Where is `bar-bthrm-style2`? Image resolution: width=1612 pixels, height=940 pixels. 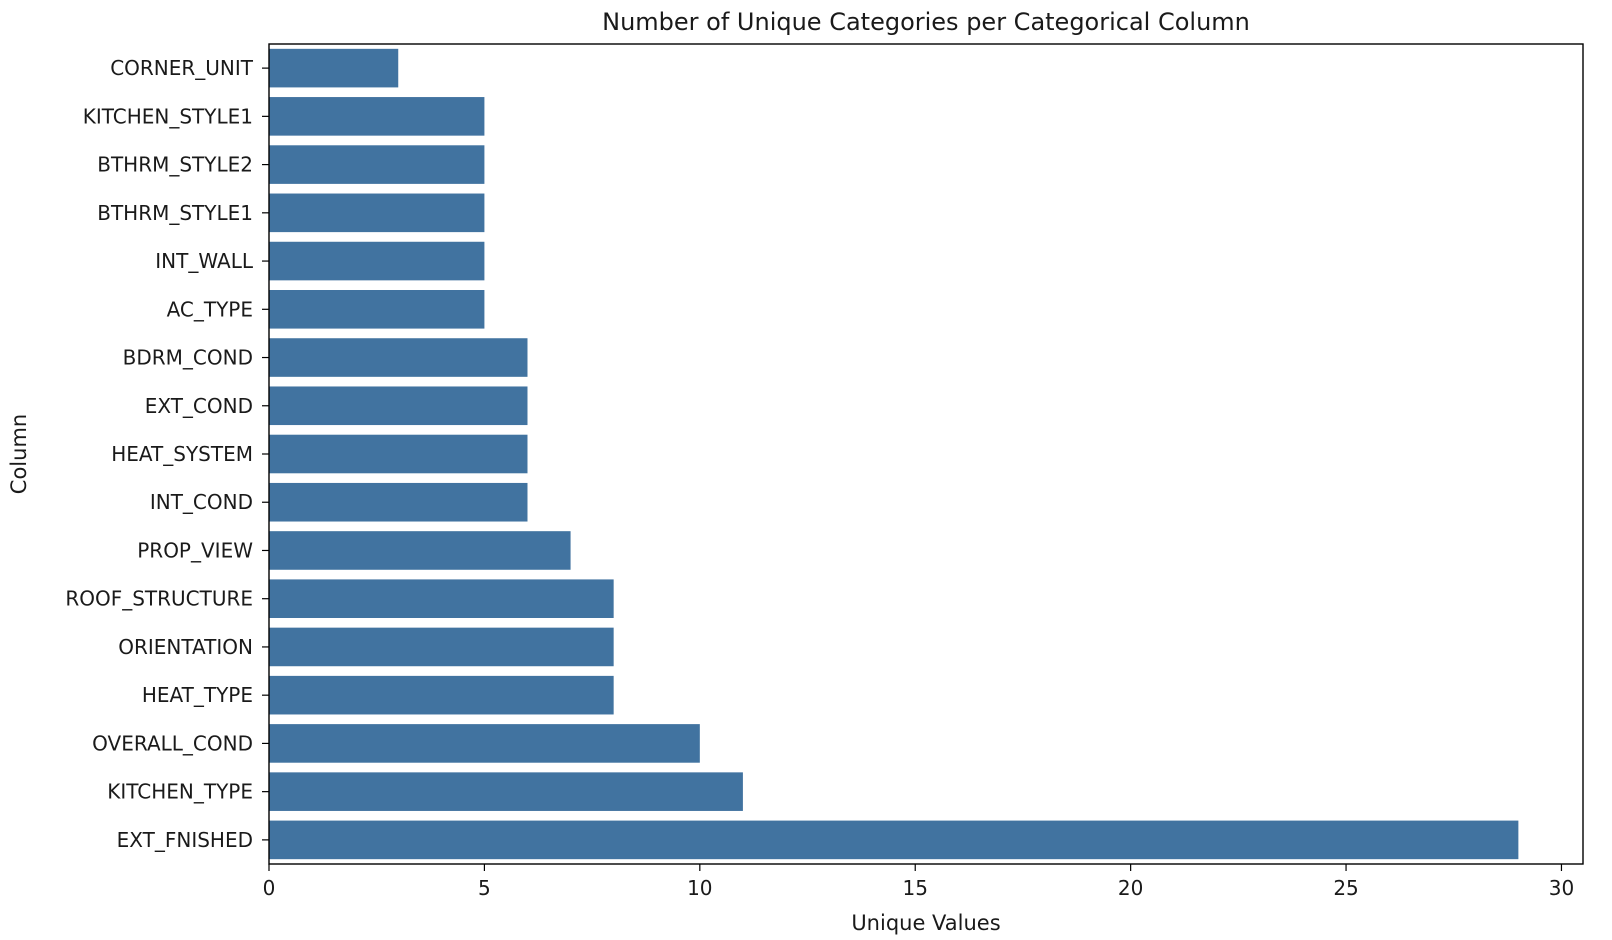
bar-bthrm-style2 is located at coordinates (377, 164).